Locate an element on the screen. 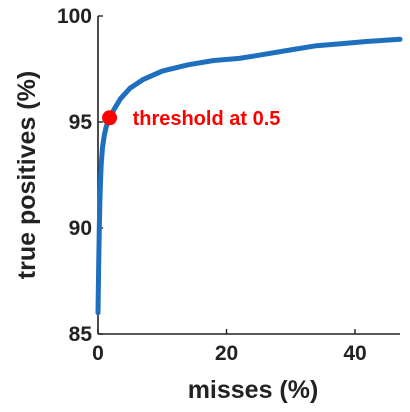  threshold-annotation-label: threshold at 0.5 is located at coordinates (207, 119).